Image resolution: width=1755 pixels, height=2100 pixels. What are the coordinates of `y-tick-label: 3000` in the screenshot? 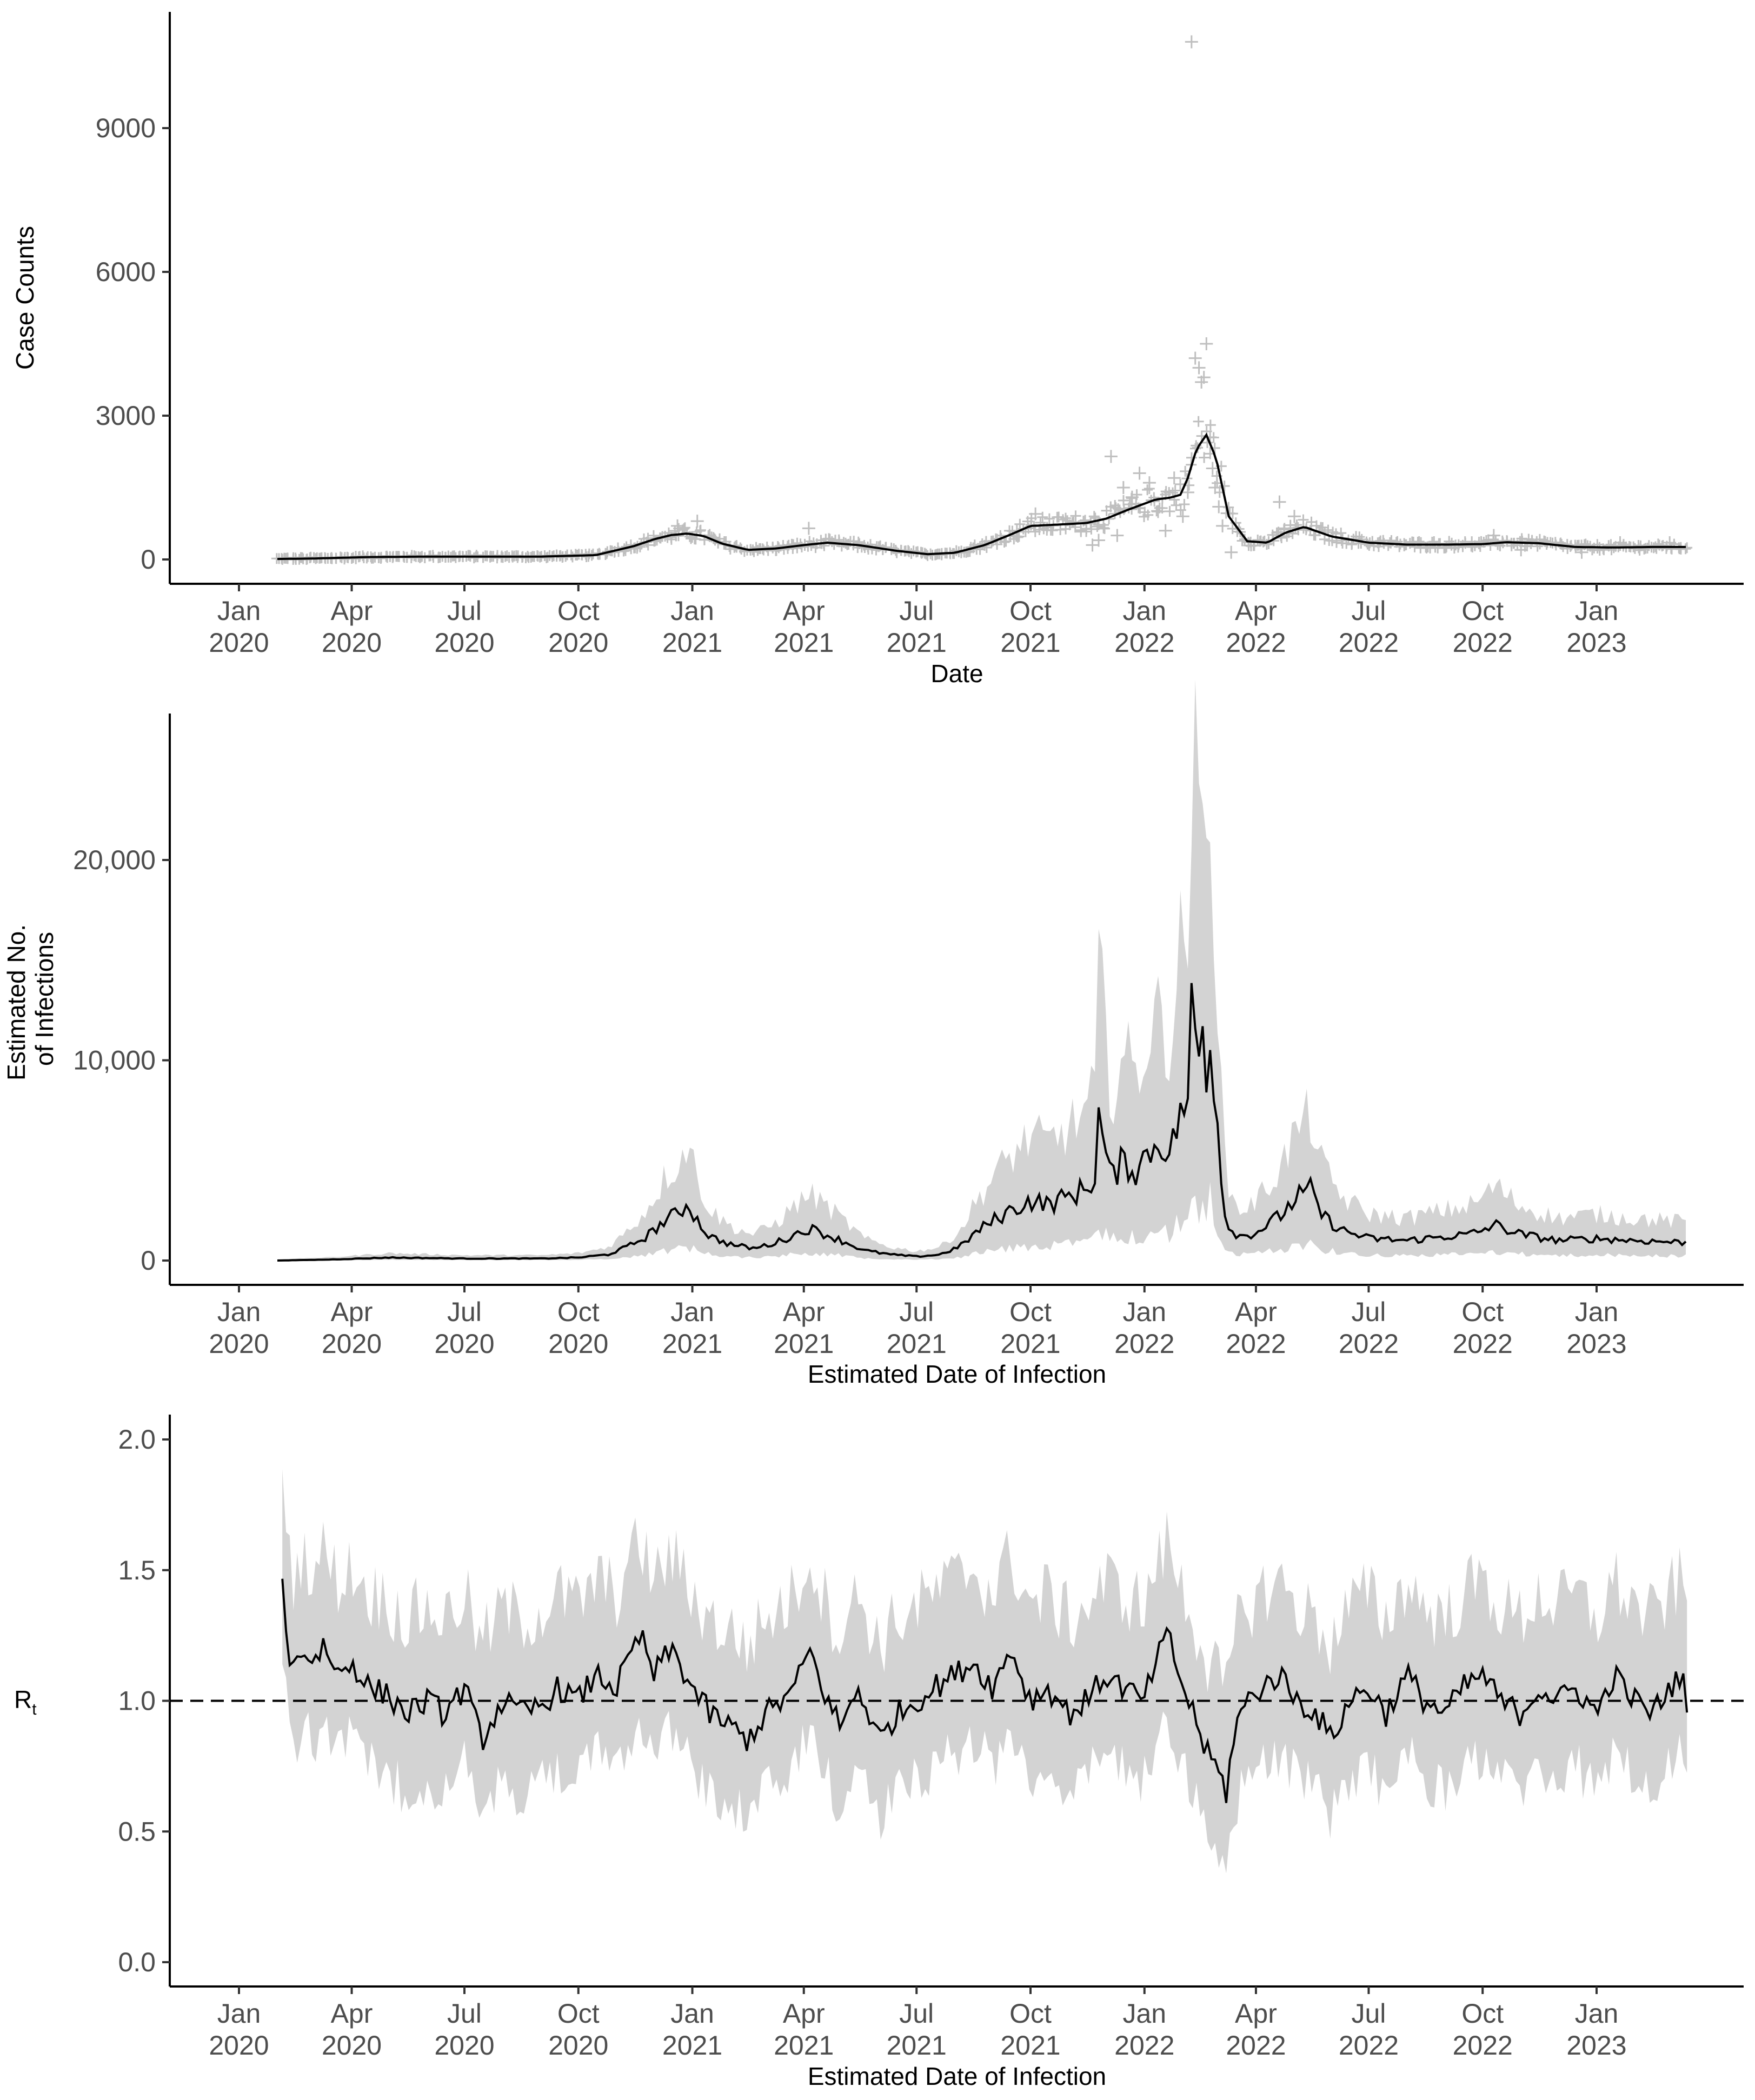 It's located at (126, 416).